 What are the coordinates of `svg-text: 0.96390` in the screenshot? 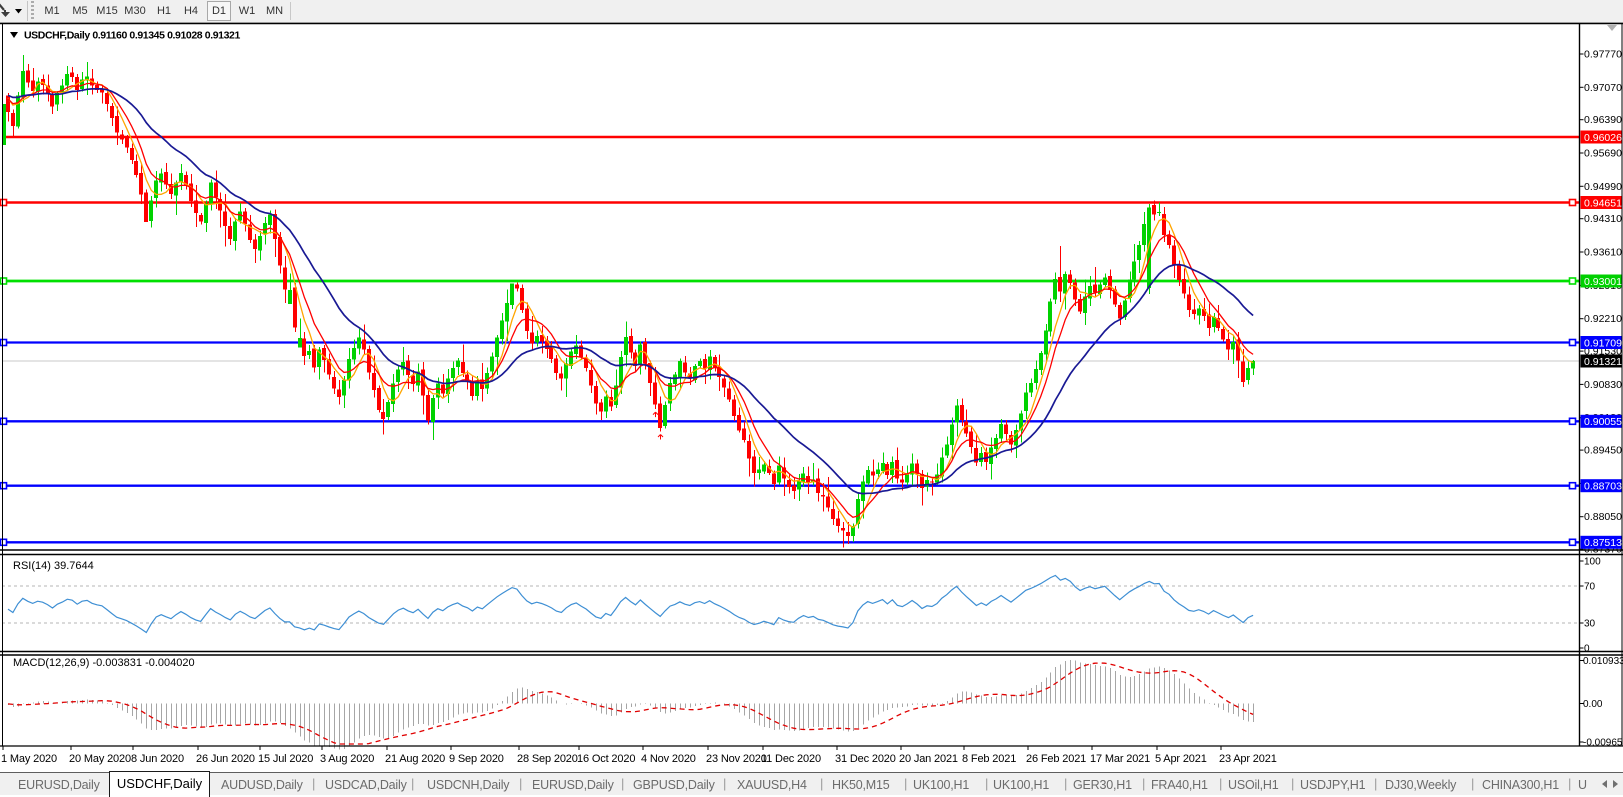 It's located at (1603, 120).